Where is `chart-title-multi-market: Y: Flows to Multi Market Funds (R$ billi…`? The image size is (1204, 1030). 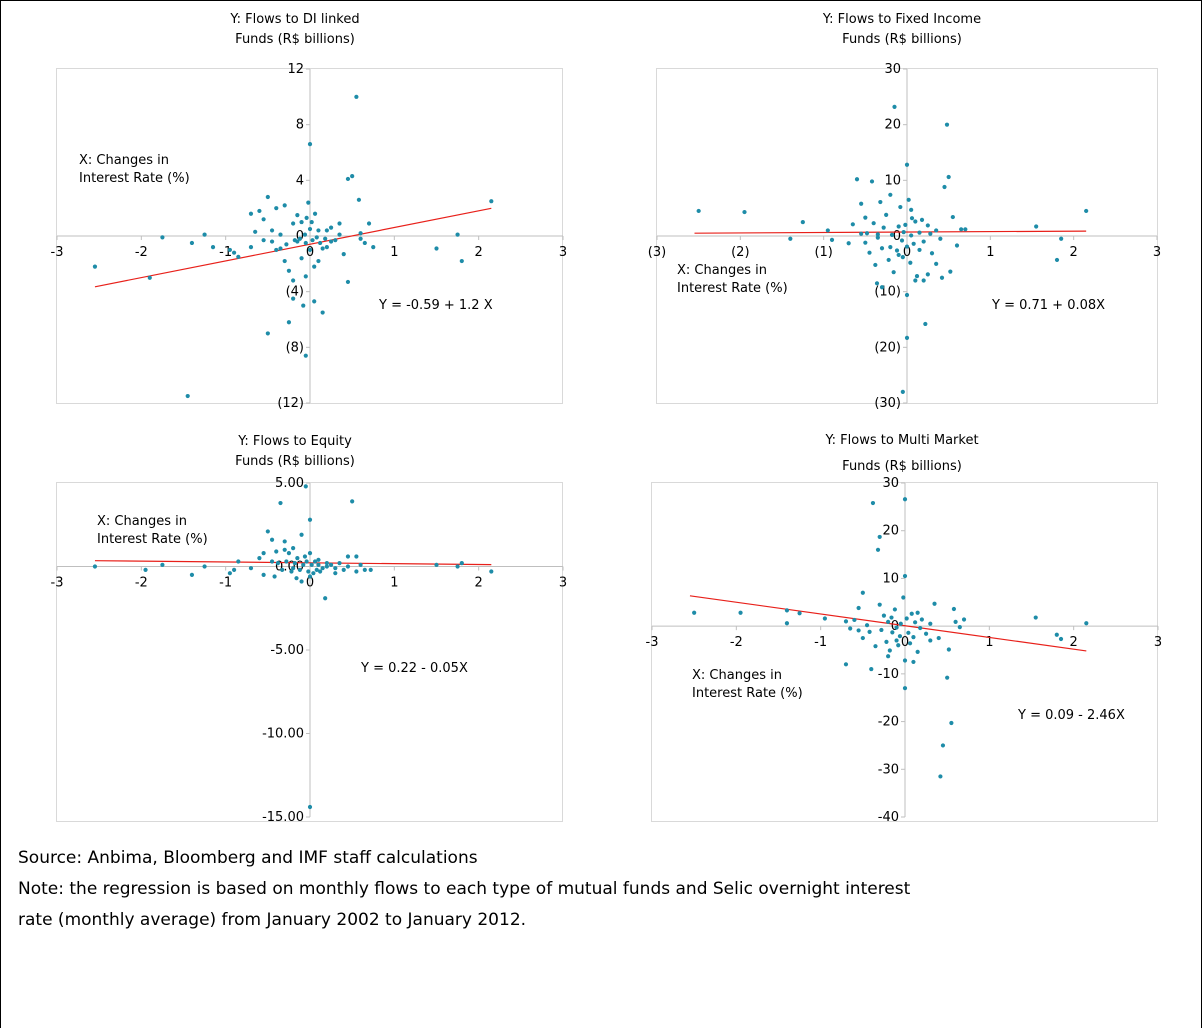 chart-title-multi-market: Y: Flows to Multi Market Funds (R$ billi… is located at coordinates (902, 453).